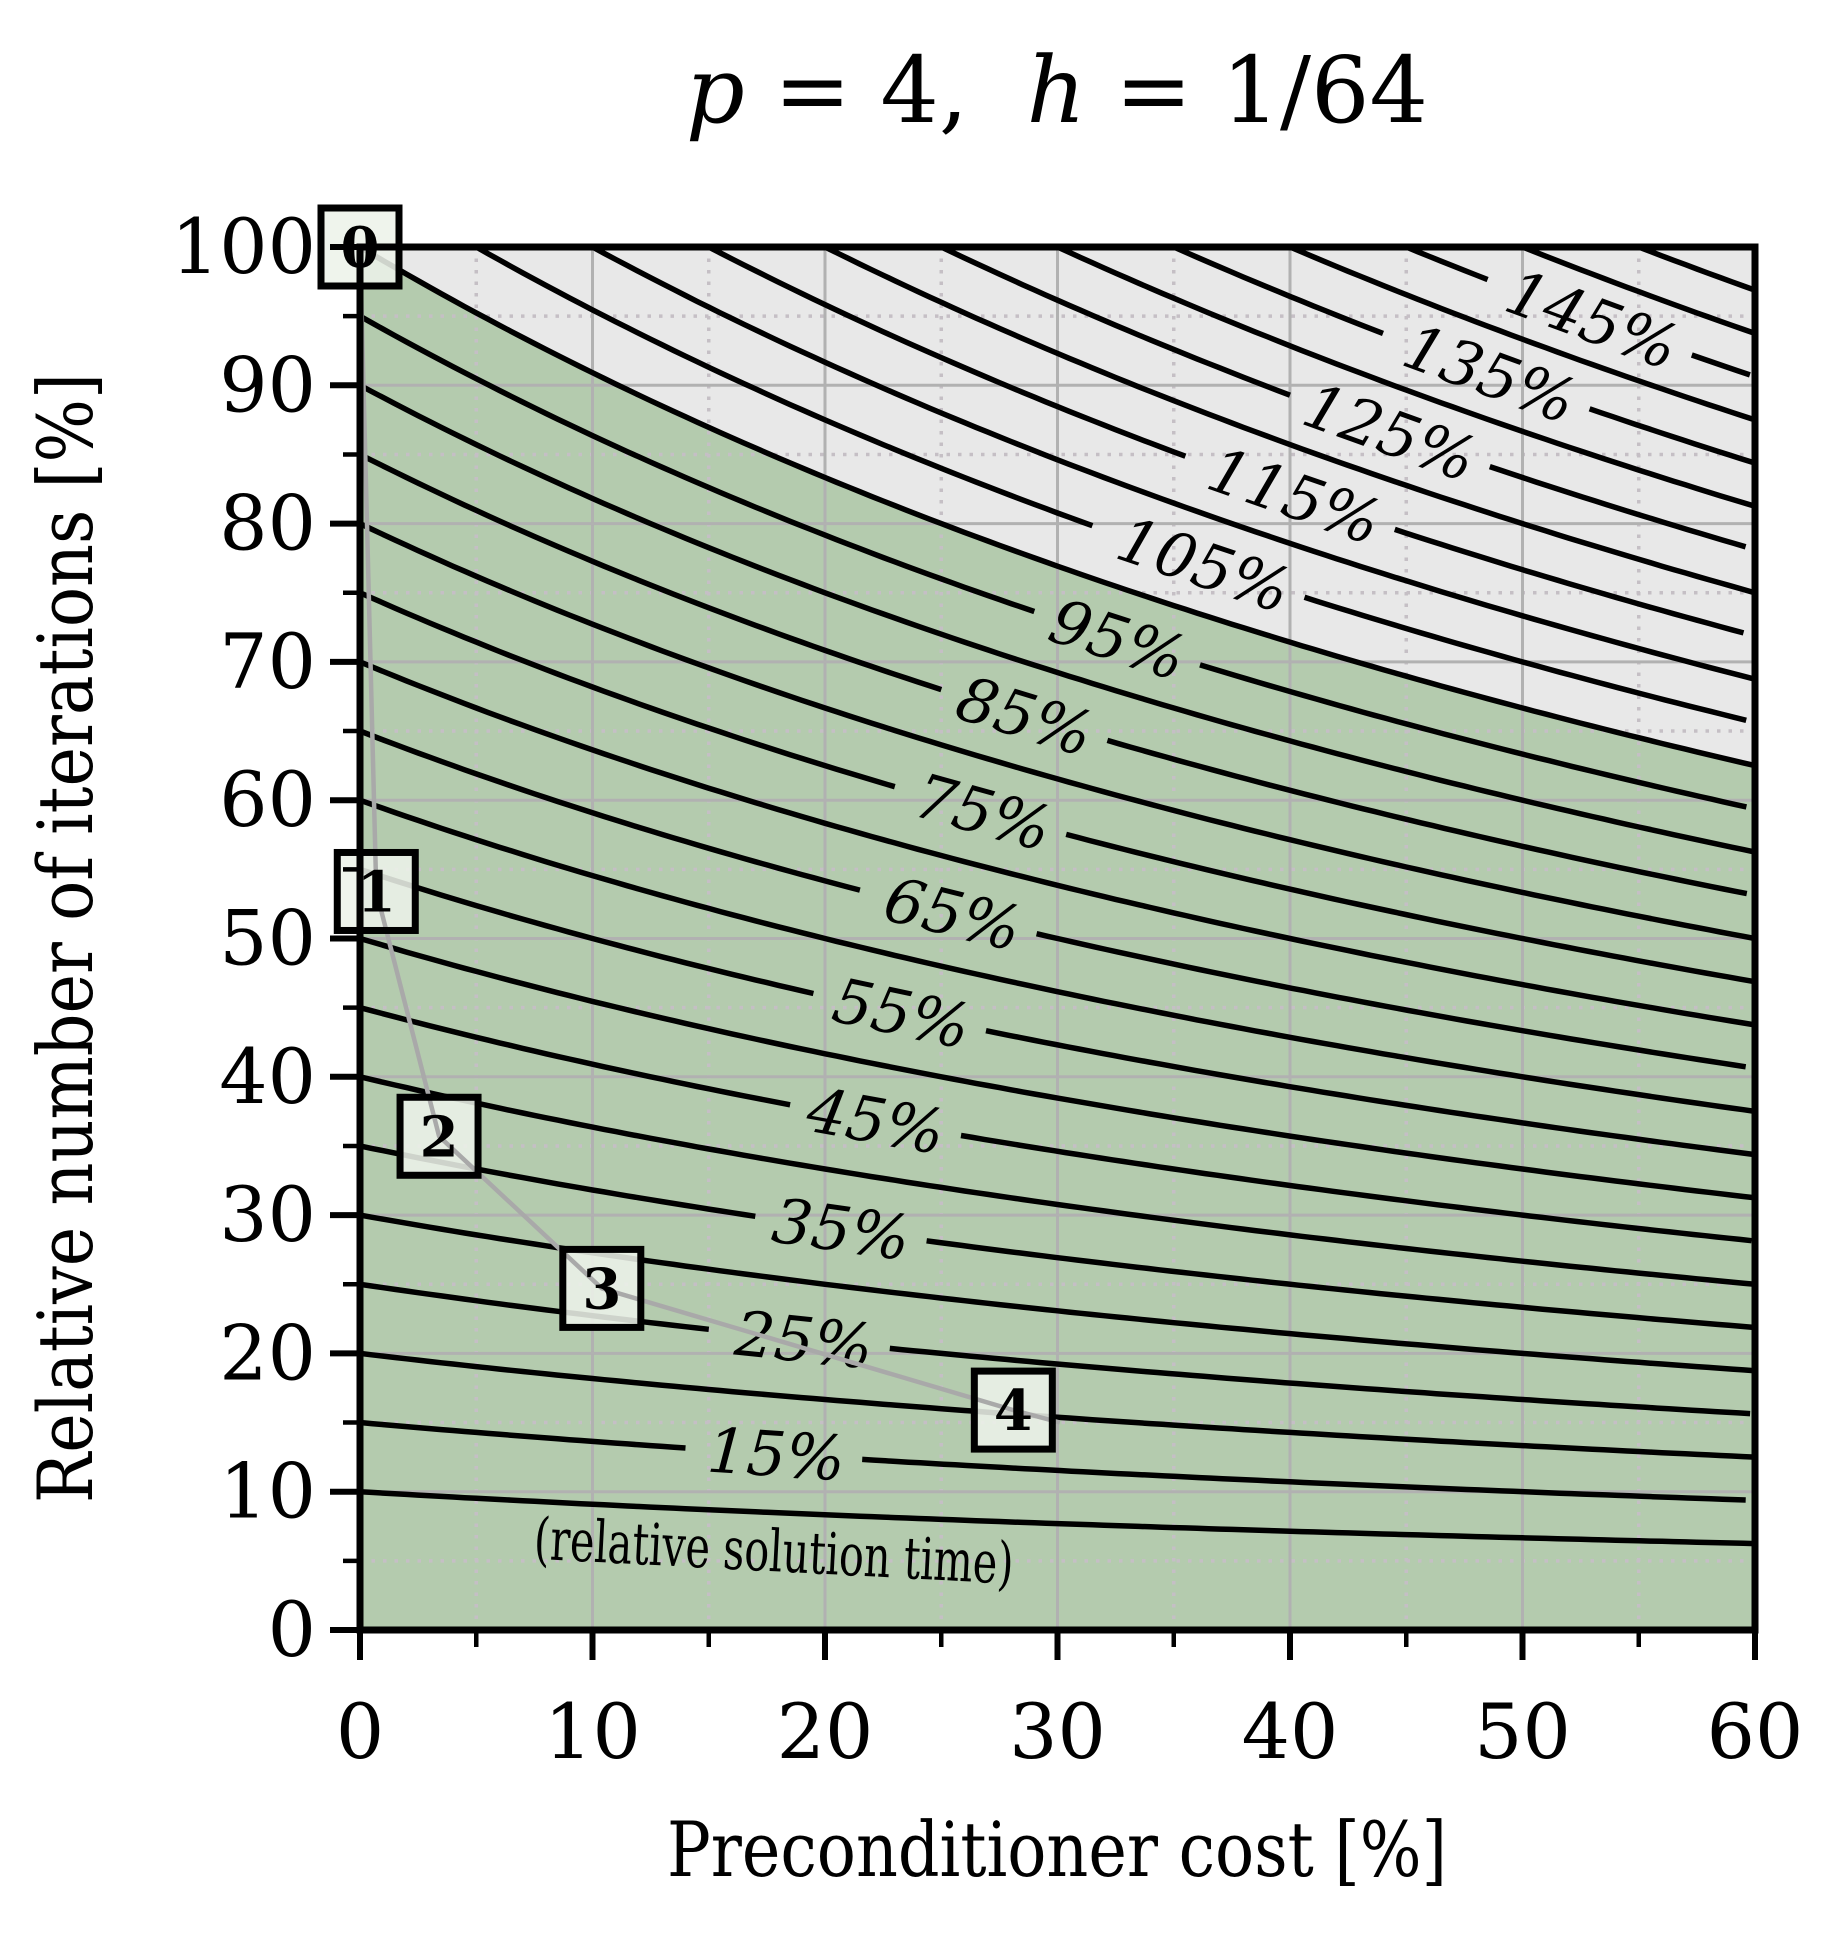 The width and height of the screenshot is (1846, 1941). I want to click on title-eq-1: = 4,, so click(886, 90).